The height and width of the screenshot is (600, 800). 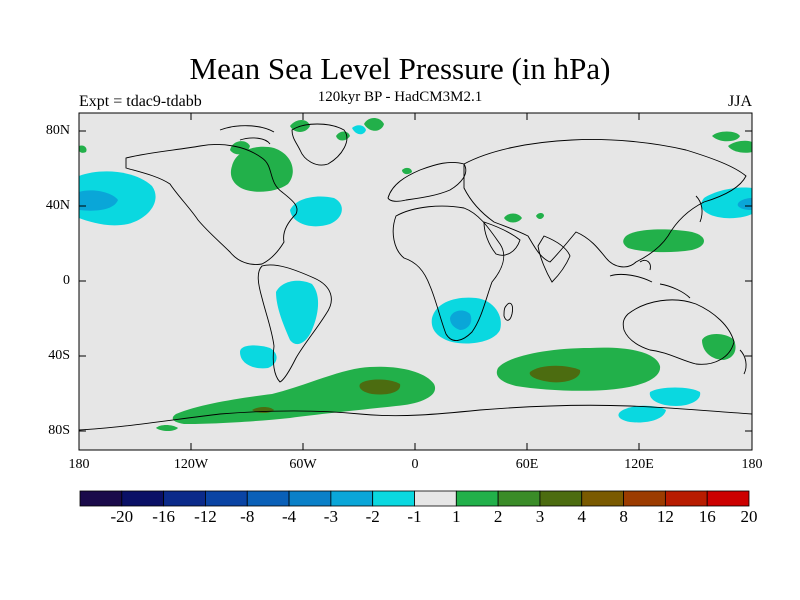 I want to click on coast-europe, so click(x=427, y=181).